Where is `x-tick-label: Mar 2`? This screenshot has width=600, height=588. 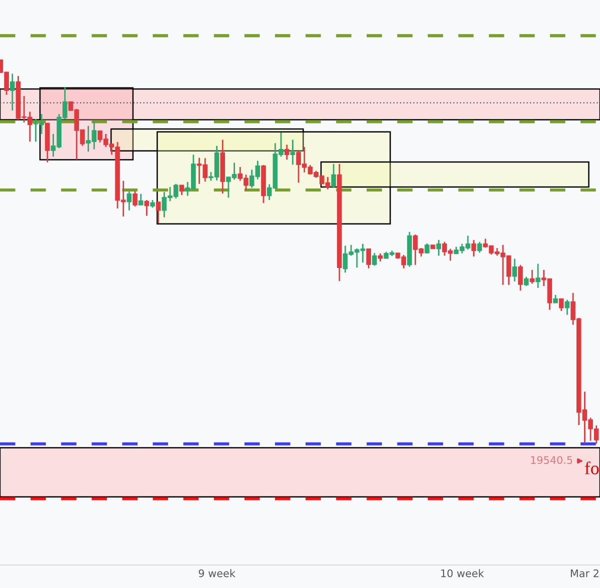 x-tick-label: Mar 2 is located at coordinates (584, 573).